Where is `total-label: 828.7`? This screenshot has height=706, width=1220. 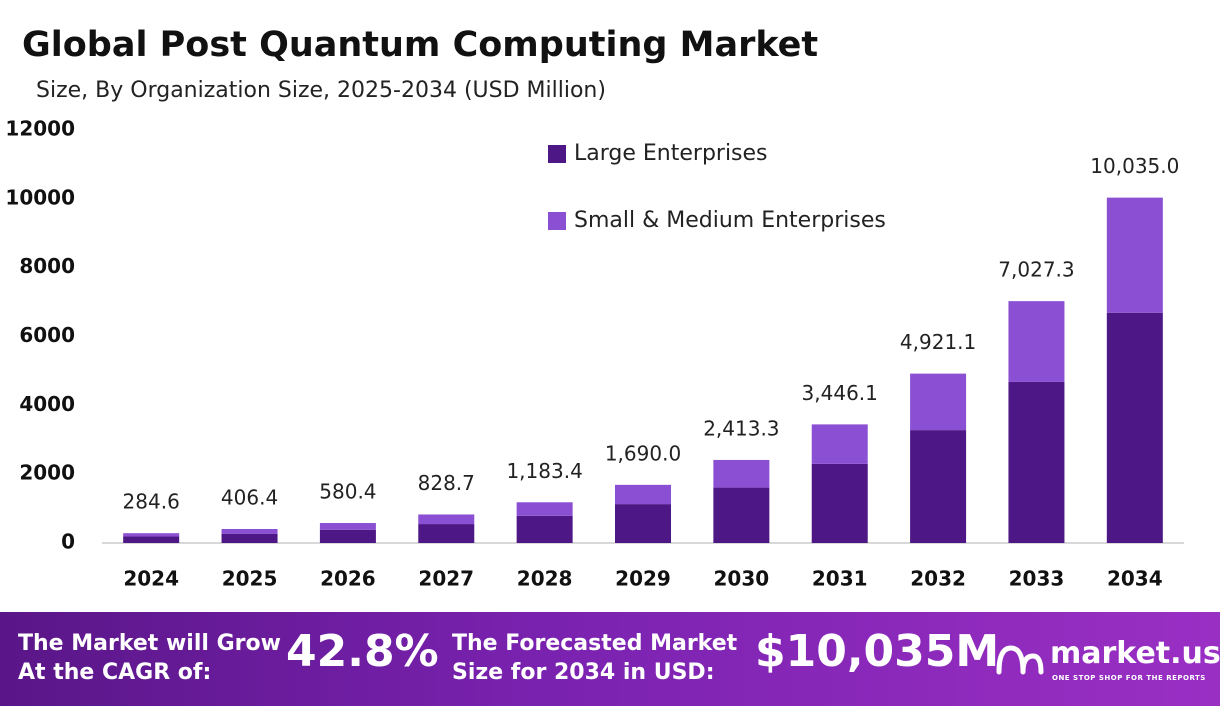
total-label: 828.7 is located at coordinates (446, 483).